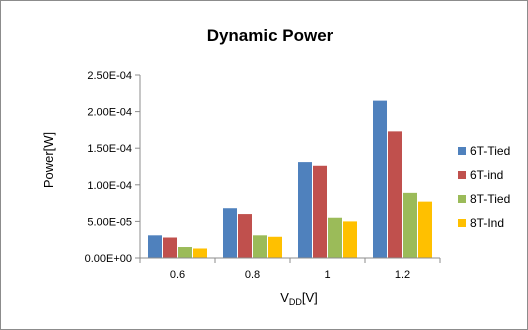 This screenshot has width=528, height=330. Describe the element at coordinates (327, 275) in the screenshot. I see `x-tick-label: 1` at that location.